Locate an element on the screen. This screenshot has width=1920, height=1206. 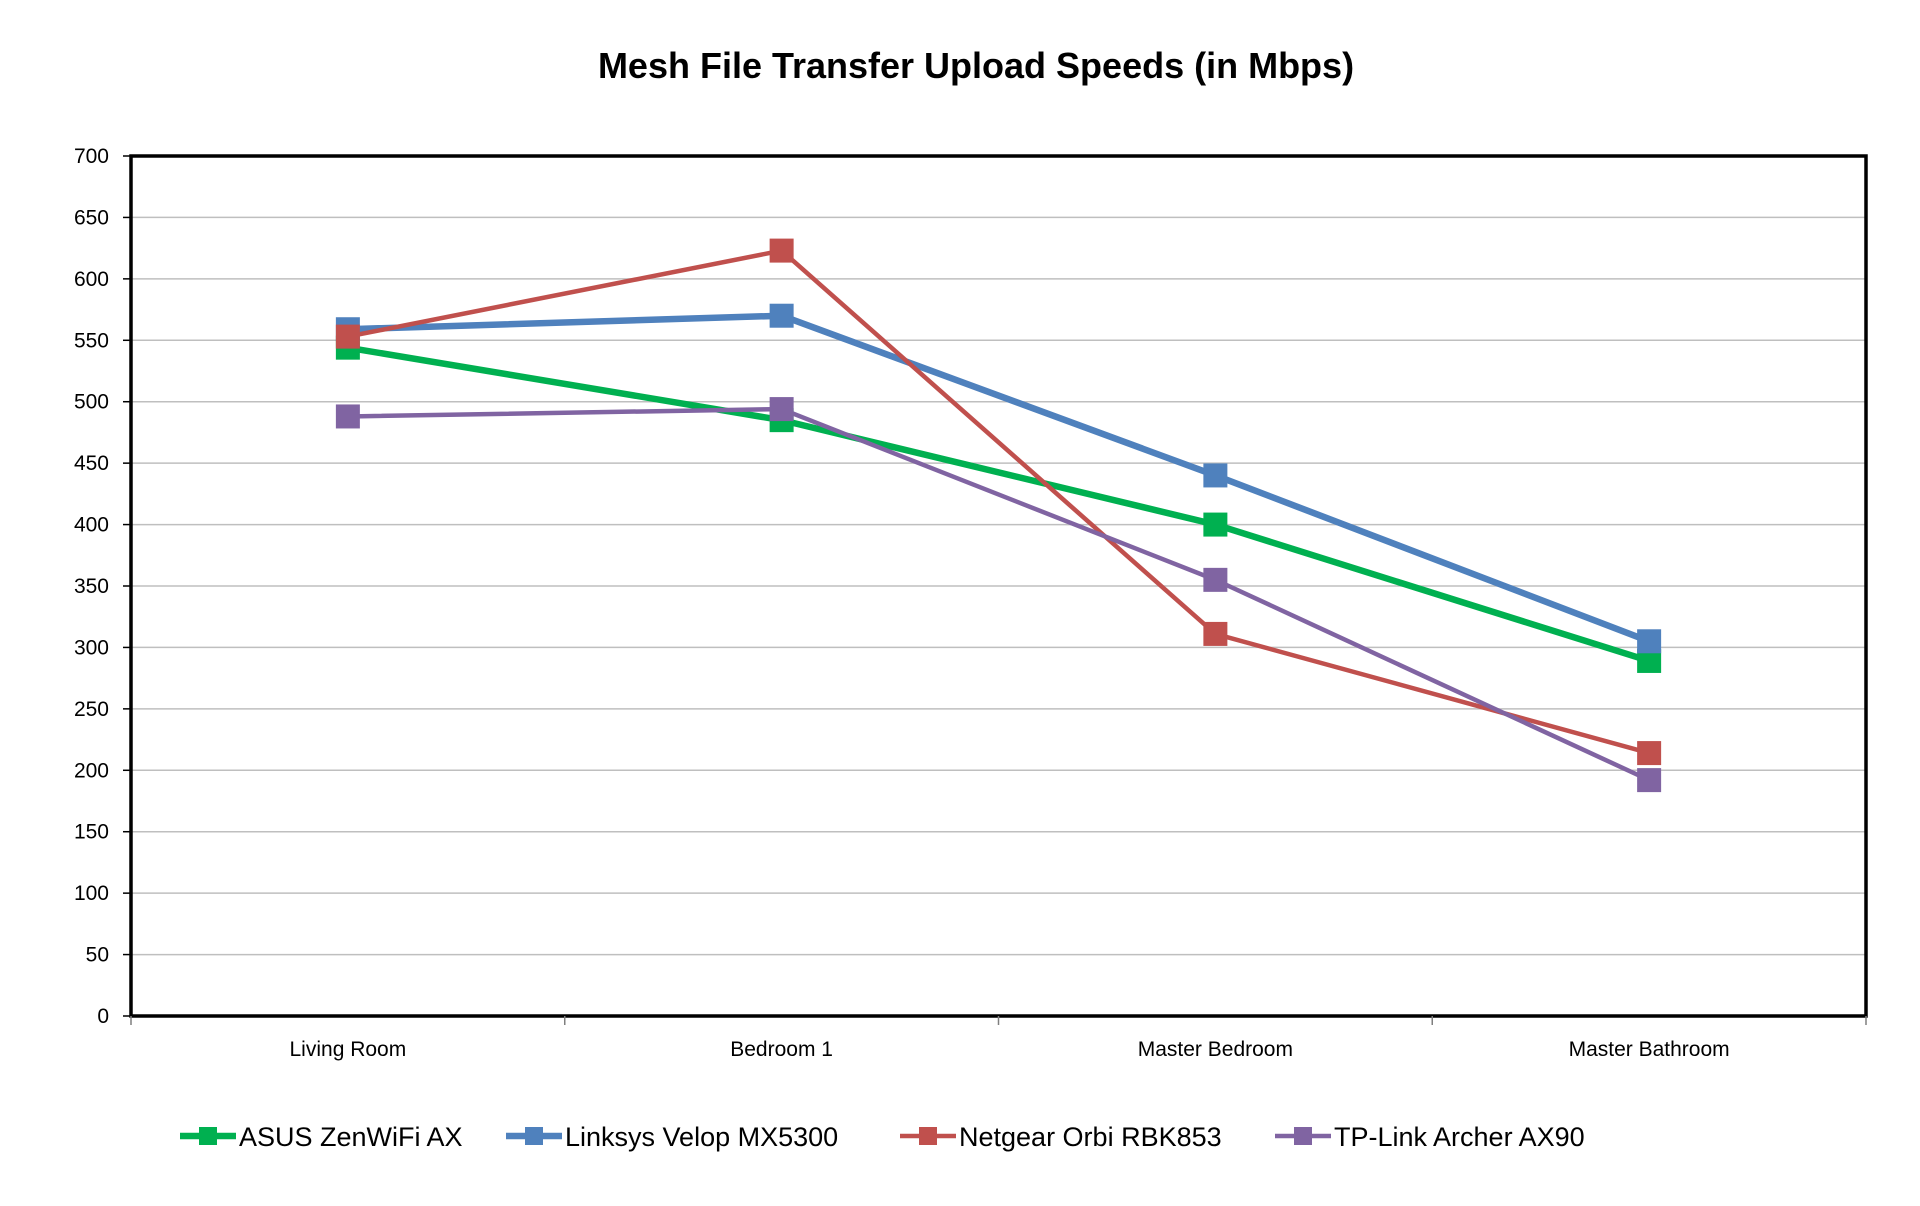
legend-item: Netgear Orbi RBK853 is located at coordinates (1061, 1137).